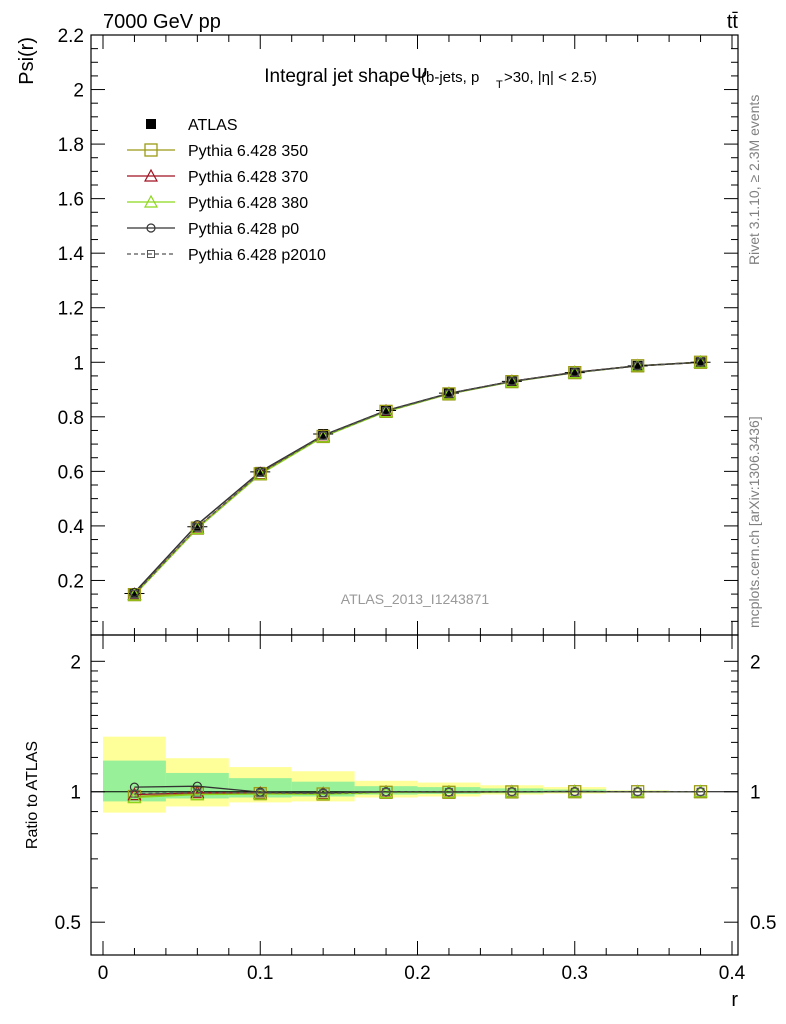 The image size is (786, 1024). What do you see at coordinates (550, 77) in the screenshot?
I see `chart-title-sub-suffix: >30, |η| < 2.5)` at bounding box center [550, 77].